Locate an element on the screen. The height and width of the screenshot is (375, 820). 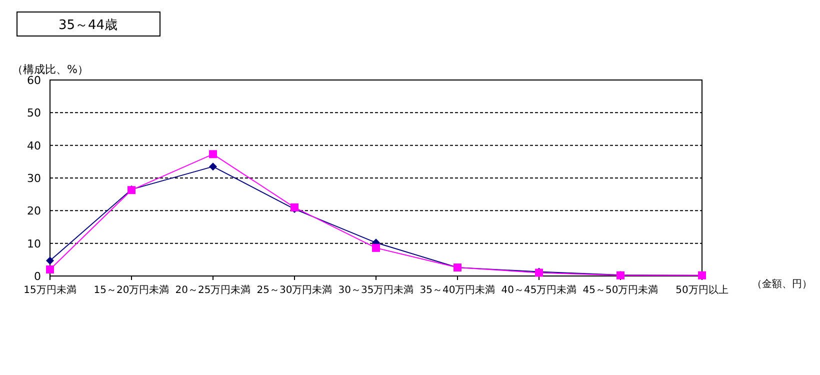
x-tick-label: 15～20万円未満 is located at coordinates (132, 290).